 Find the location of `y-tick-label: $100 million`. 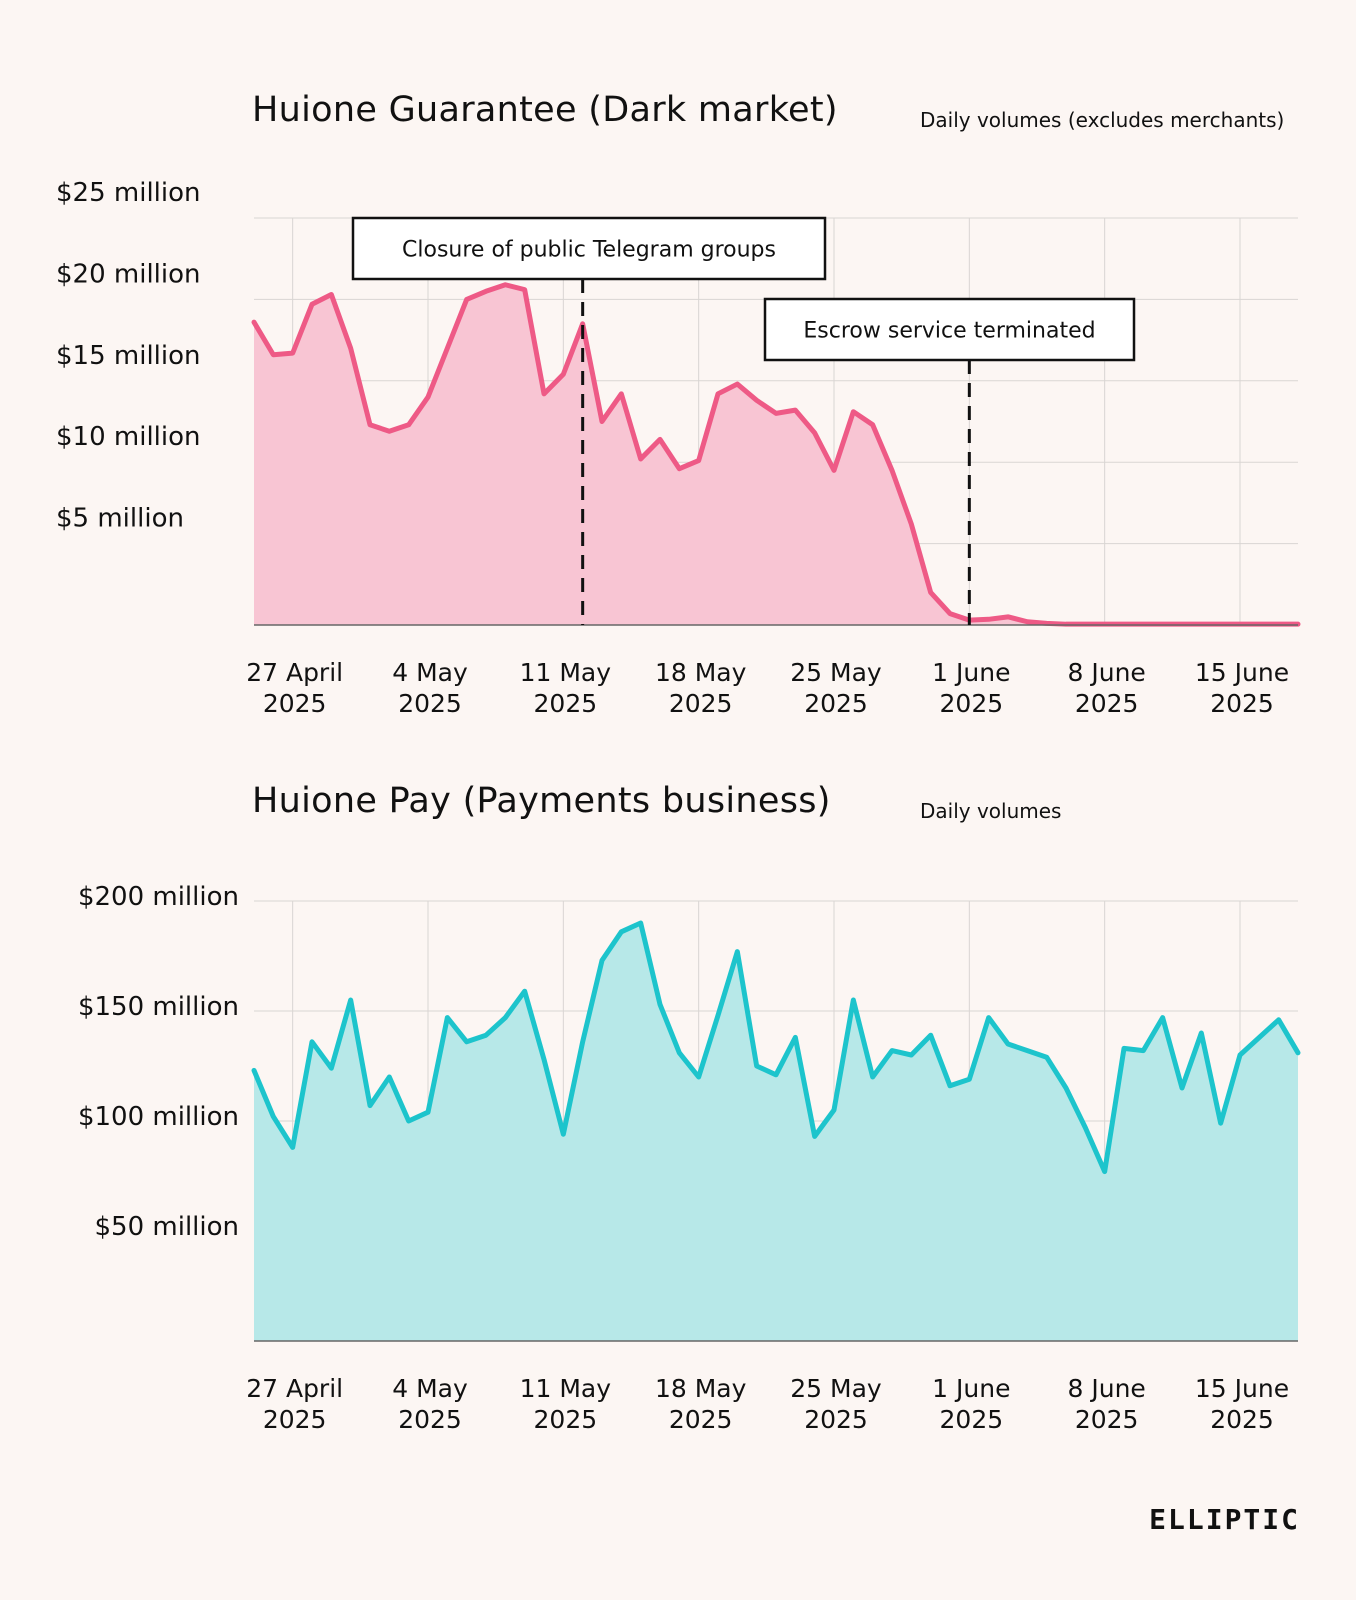

y-tick-label: $100 million is located at coordinates (158, 1117).